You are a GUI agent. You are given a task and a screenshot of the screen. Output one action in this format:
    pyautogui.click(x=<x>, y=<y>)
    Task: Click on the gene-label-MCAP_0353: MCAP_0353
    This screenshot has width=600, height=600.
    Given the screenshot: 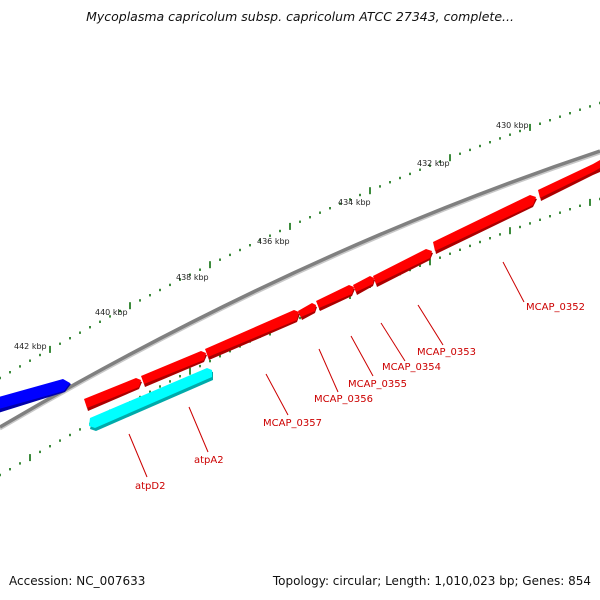 What is the action you would take?
    pyautogui.click(x=446, y=352)
    